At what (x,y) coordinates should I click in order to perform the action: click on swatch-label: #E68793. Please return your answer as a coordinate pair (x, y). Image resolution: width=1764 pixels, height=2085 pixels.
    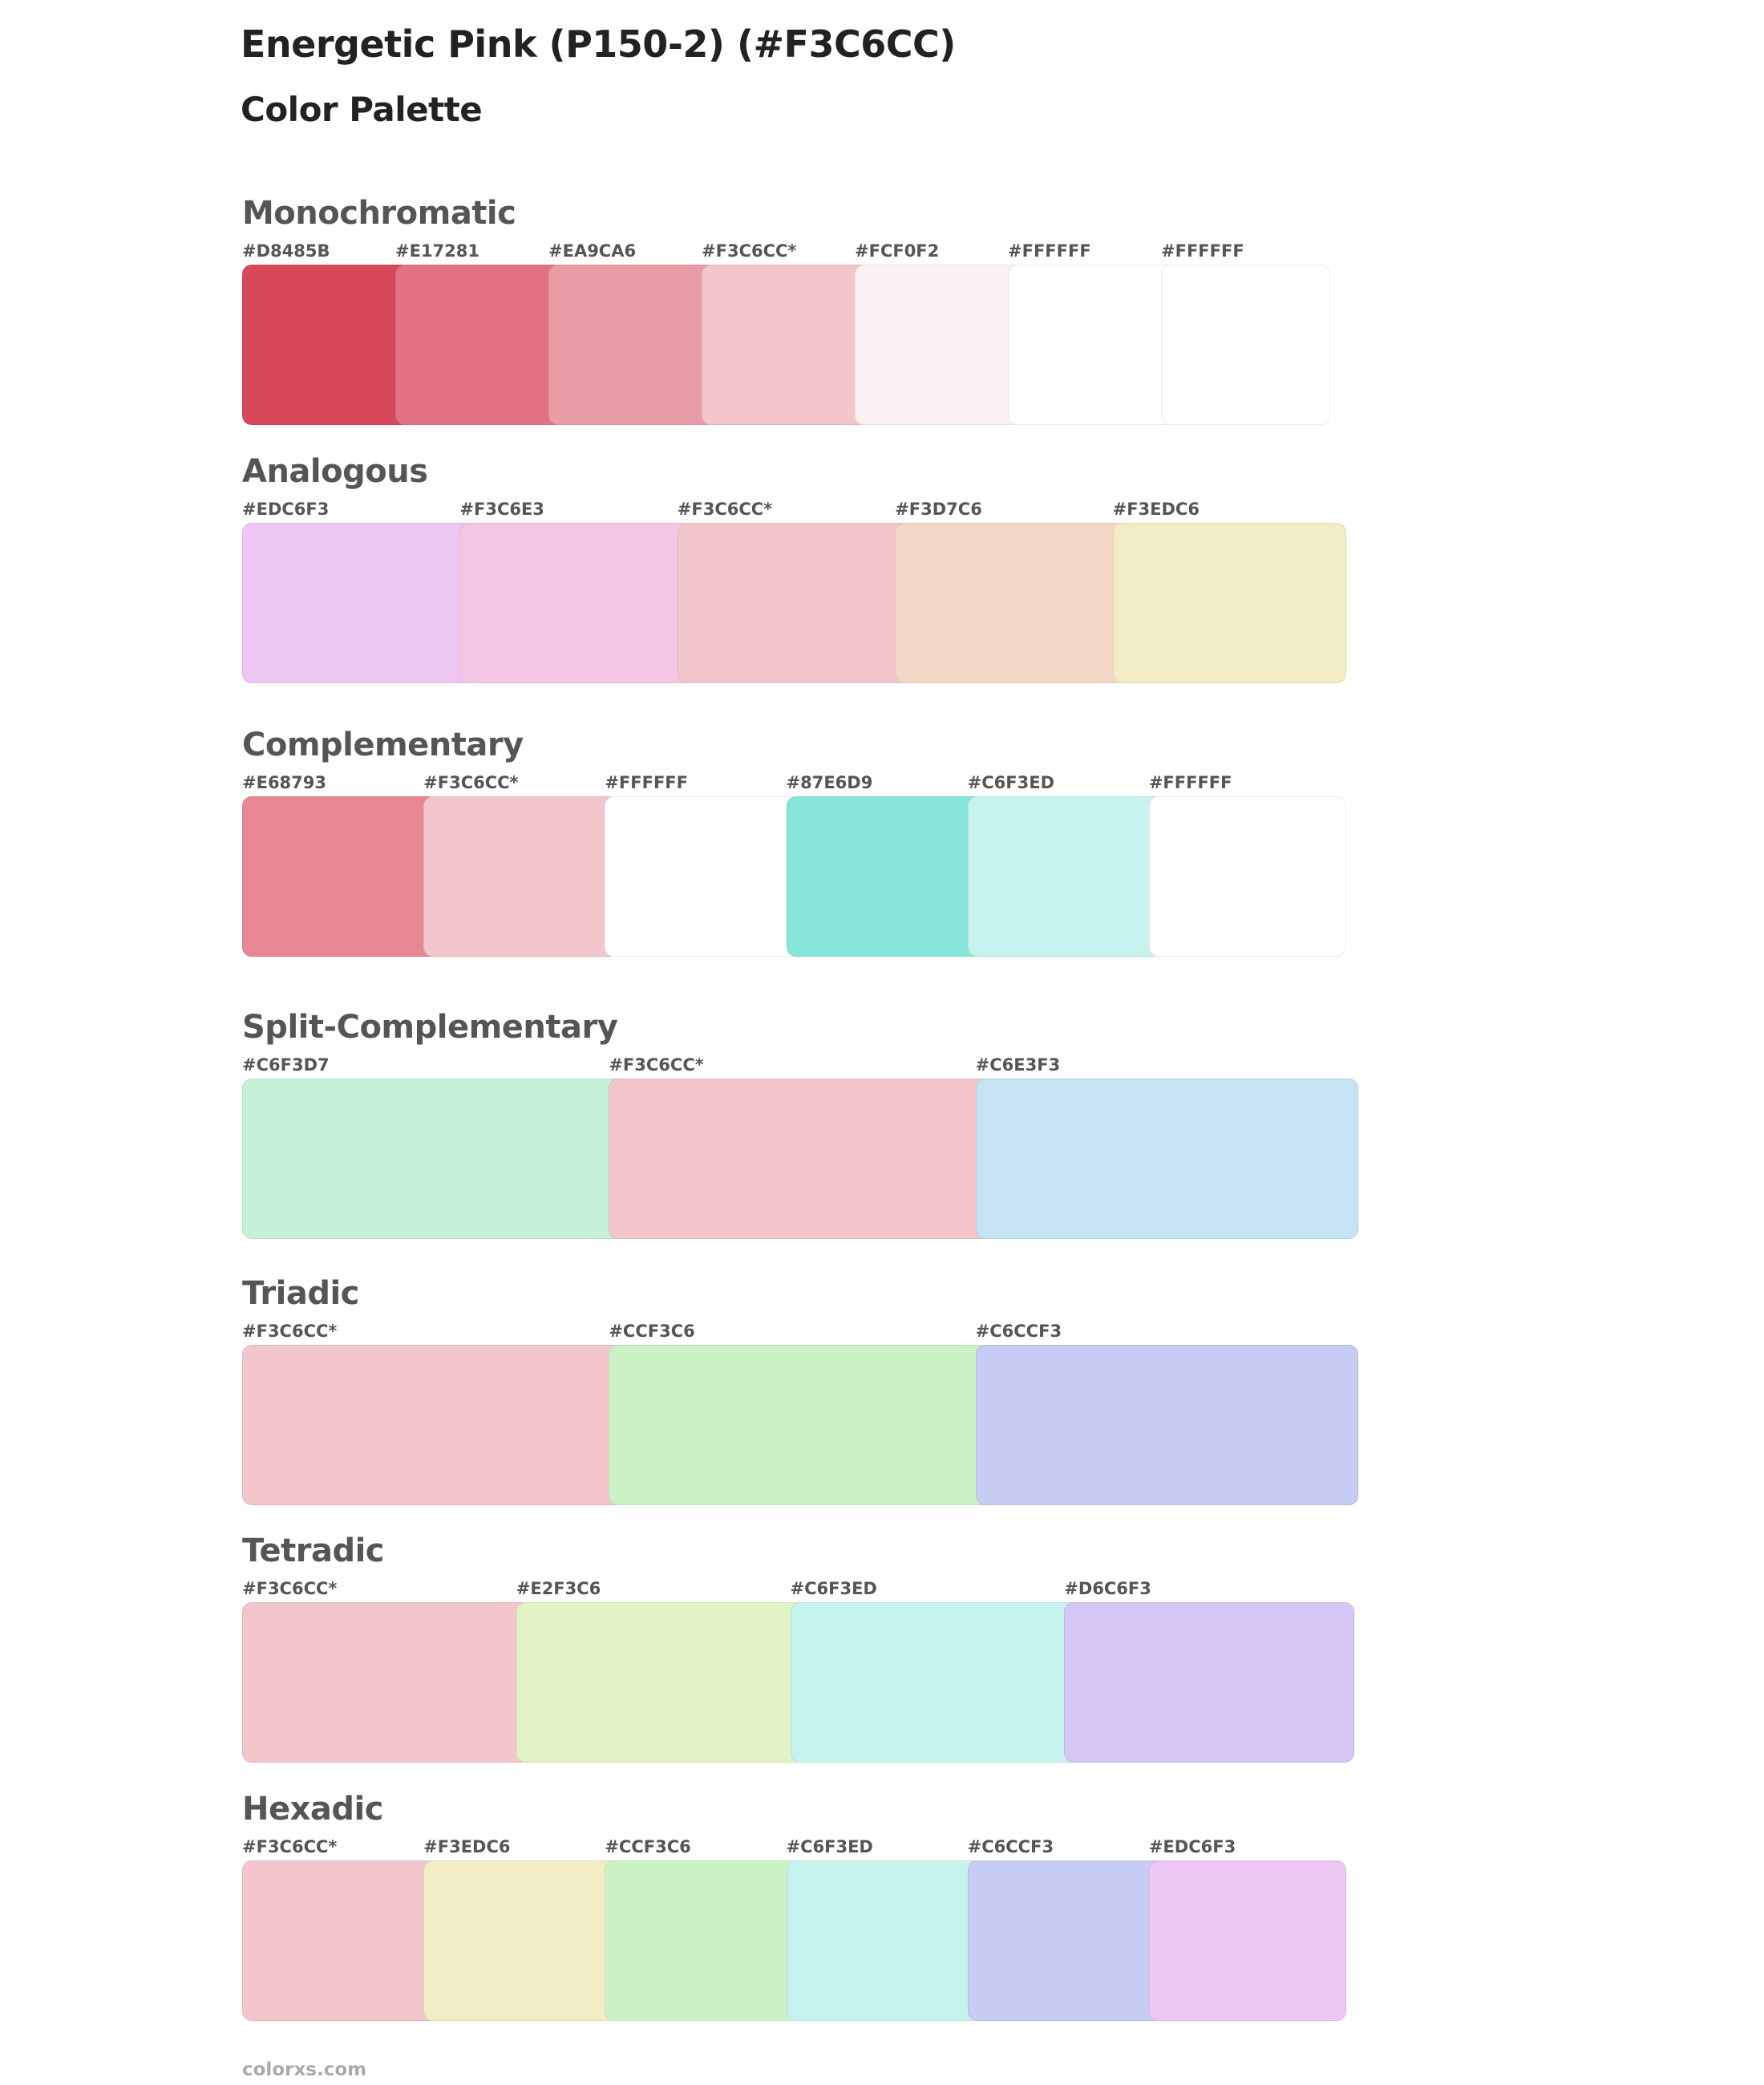
    Looking at the image, I should click on (284, 782).